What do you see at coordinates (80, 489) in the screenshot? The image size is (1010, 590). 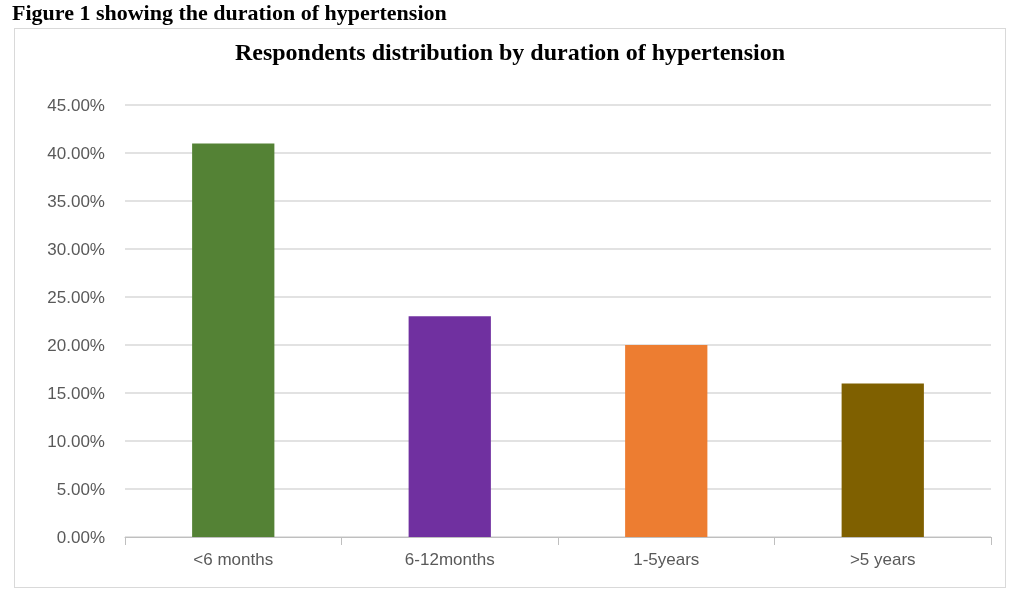 I see `y-tick-label: 5.00%` at bounding box center [80, 489].